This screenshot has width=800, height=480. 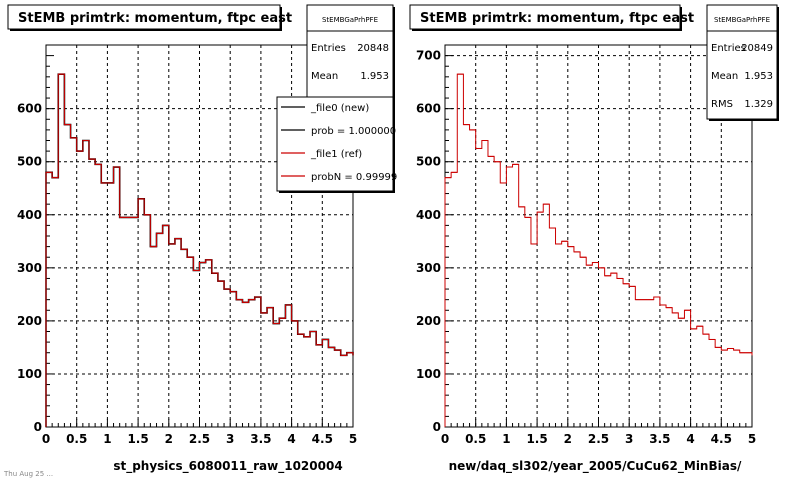 I want to click on x-axis-label: new/daq_sl302/year_2005/CuCu62_MinBias/, so click(x=595, y=466).